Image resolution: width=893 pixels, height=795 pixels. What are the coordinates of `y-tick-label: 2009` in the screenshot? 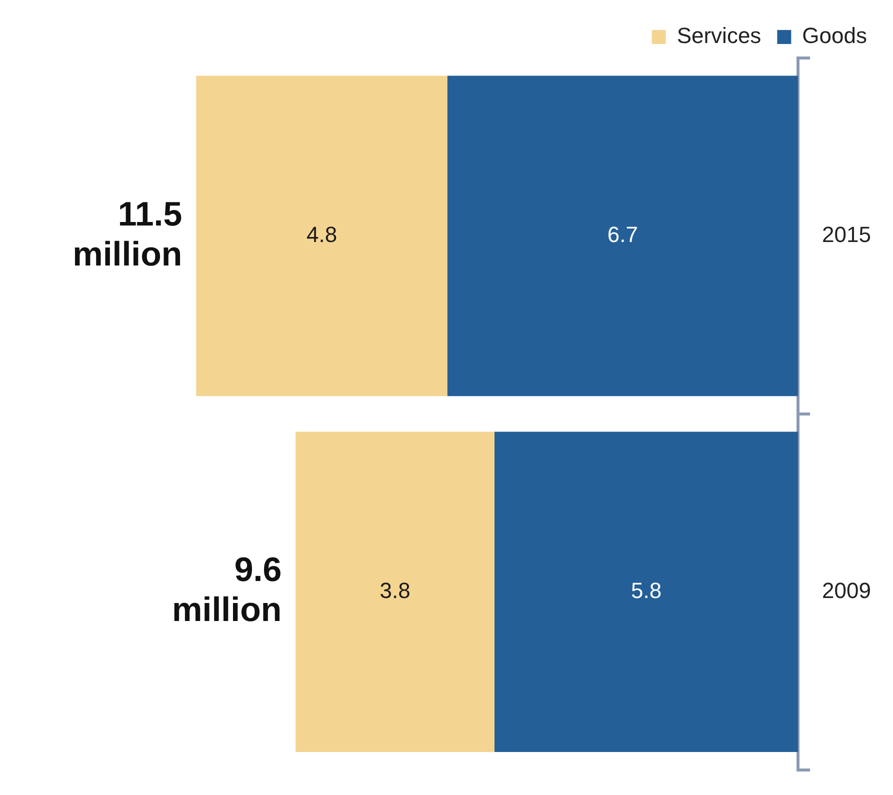 It's located at (847, 590).